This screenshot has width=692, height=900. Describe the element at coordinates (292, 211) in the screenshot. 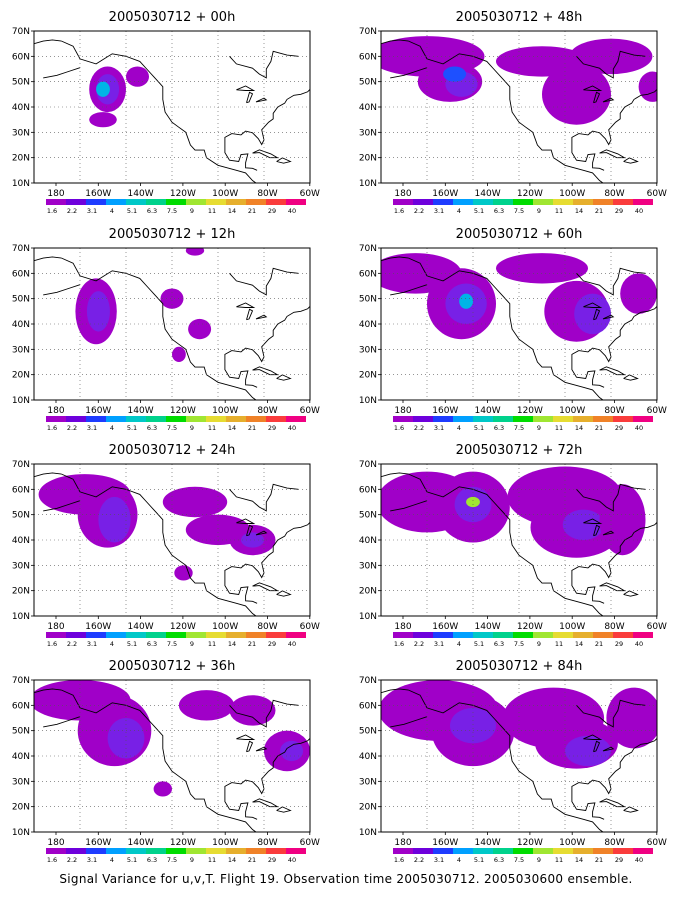

I see `colorbar-label: 40` at that location.